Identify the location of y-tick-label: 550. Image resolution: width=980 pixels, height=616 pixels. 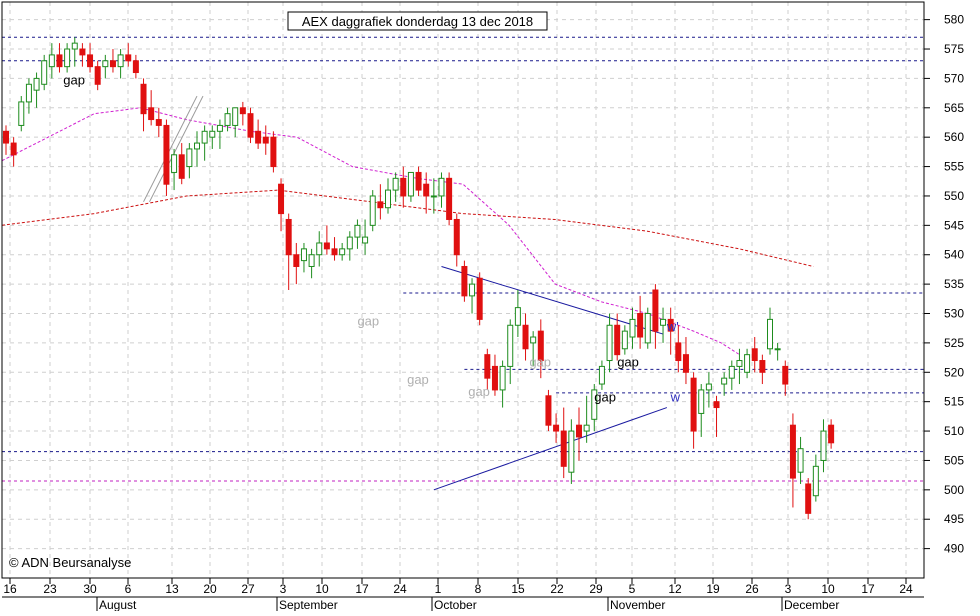
(954, 196).